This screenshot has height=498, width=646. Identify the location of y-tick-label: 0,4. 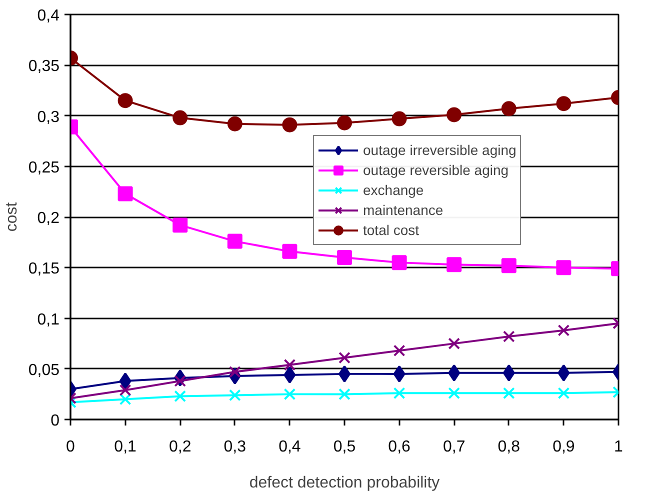
(48, 16).